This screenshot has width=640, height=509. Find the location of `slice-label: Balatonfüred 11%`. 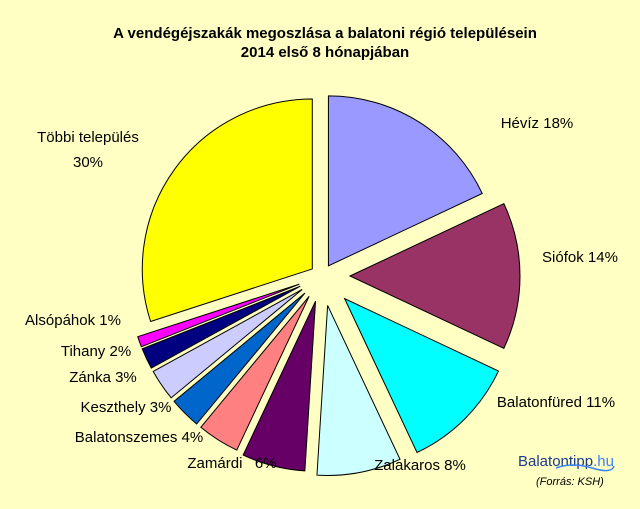

slice-label: Balatonfüred 11% is located at coordinates (556, 402).